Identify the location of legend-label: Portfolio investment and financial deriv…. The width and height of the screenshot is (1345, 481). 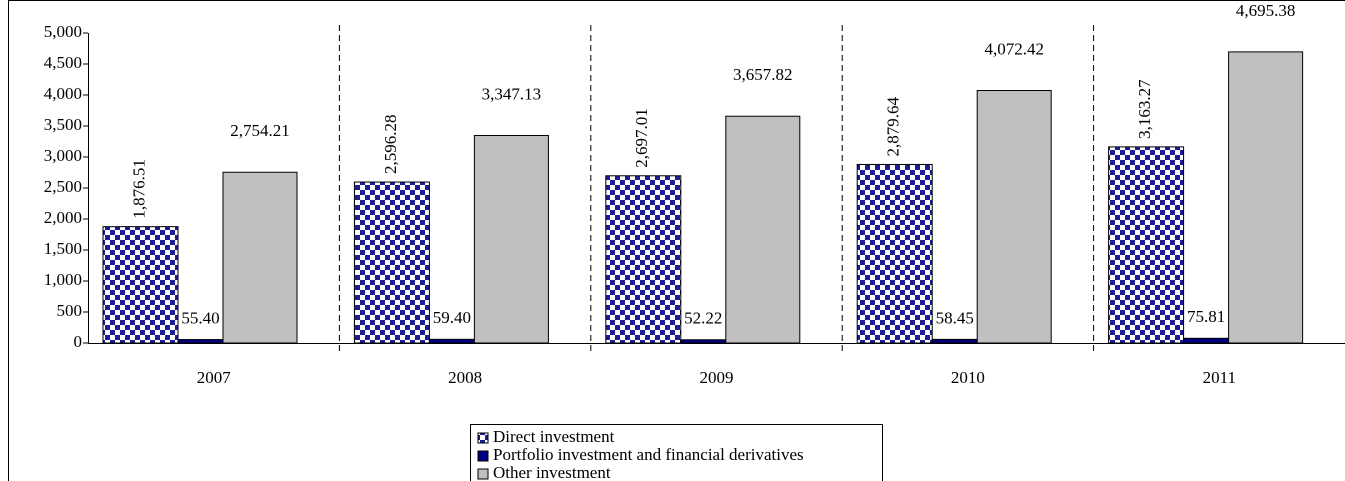
(648, 454).